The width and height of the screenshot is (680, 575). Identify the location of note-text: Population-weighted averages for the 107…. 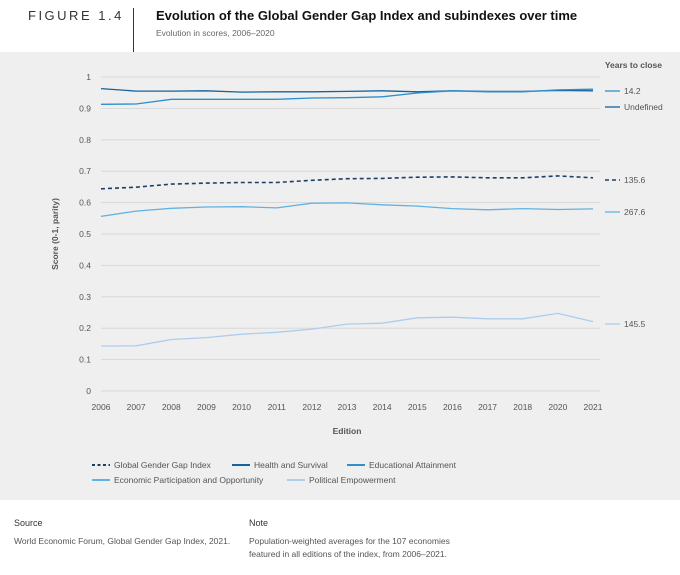
(349, 547).